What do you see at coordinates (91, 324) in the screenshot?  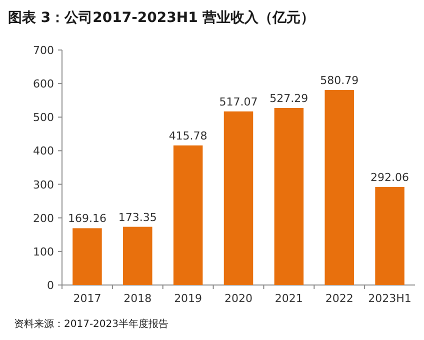 I see `text: 资料来源：2017-2023半年度报告` at bounding box center [91, 324].